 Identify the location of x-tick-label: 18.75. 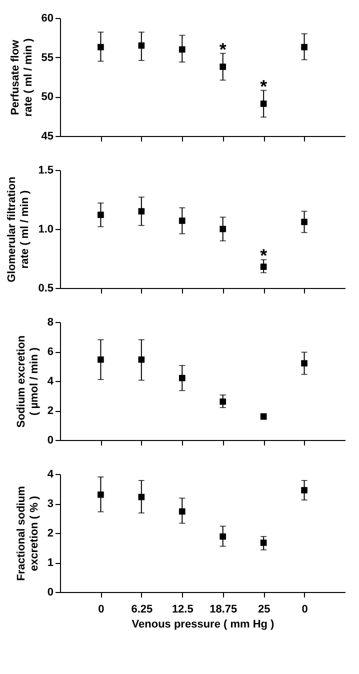
(224, 610).